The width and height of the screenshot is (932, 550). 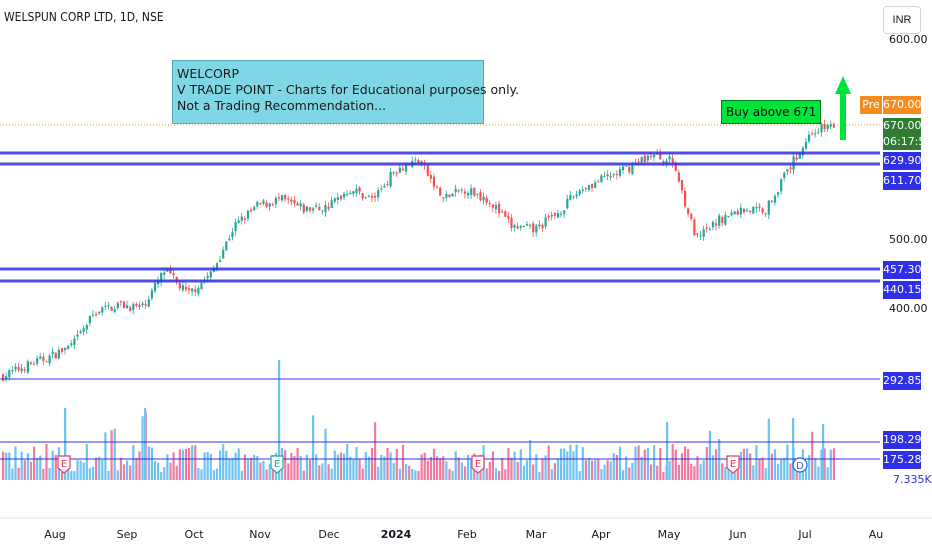 I want to click on pre-tag: Pre, so click(x=871, y=105).